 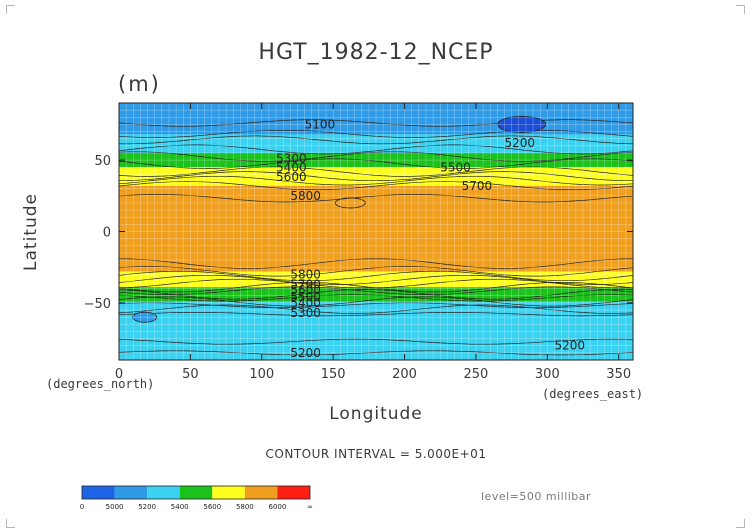 What do you see at coordinates (139, 84) in the screenshot?
I see `units-label: (m)` at bounding box center [139, 84].